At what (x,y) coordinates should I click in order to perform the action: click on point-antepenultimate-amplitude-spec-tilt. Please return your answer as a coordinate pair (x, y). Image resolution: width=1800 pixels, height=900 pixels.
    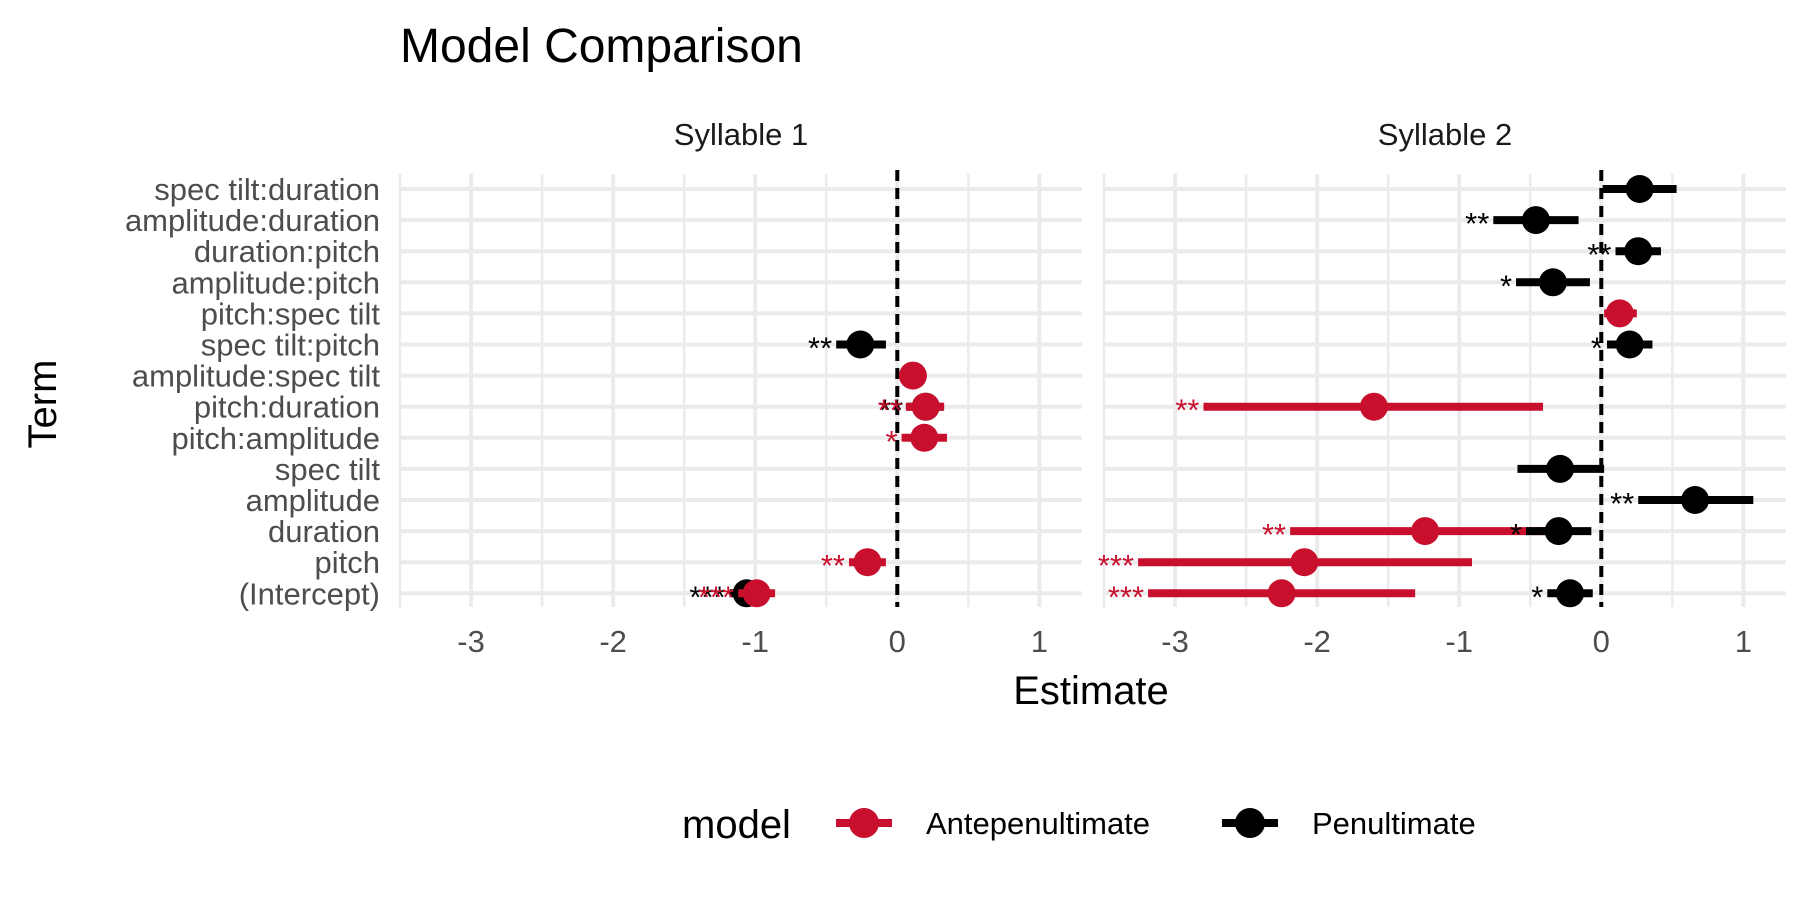
    Looking at the image, I should click on (912, 375).